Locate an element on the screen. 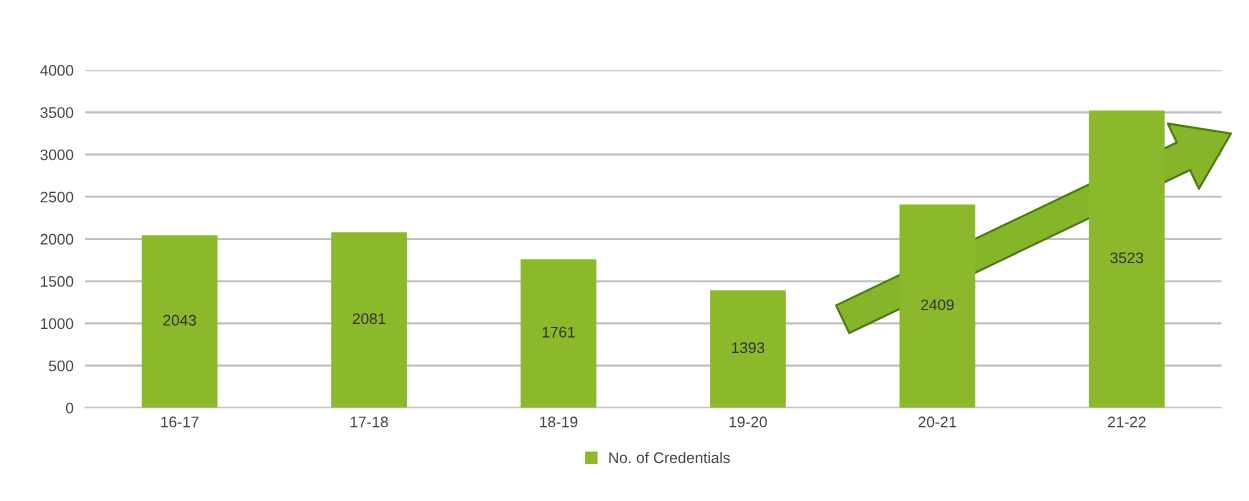  data-label: 1393 is located at coordinates (748, 348).